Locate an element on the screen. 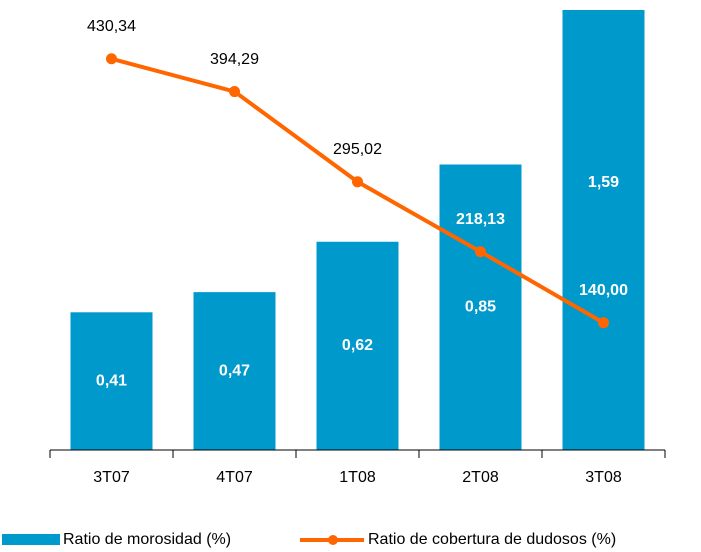  data-label: 295,02 is located at coordinates (357, 149).